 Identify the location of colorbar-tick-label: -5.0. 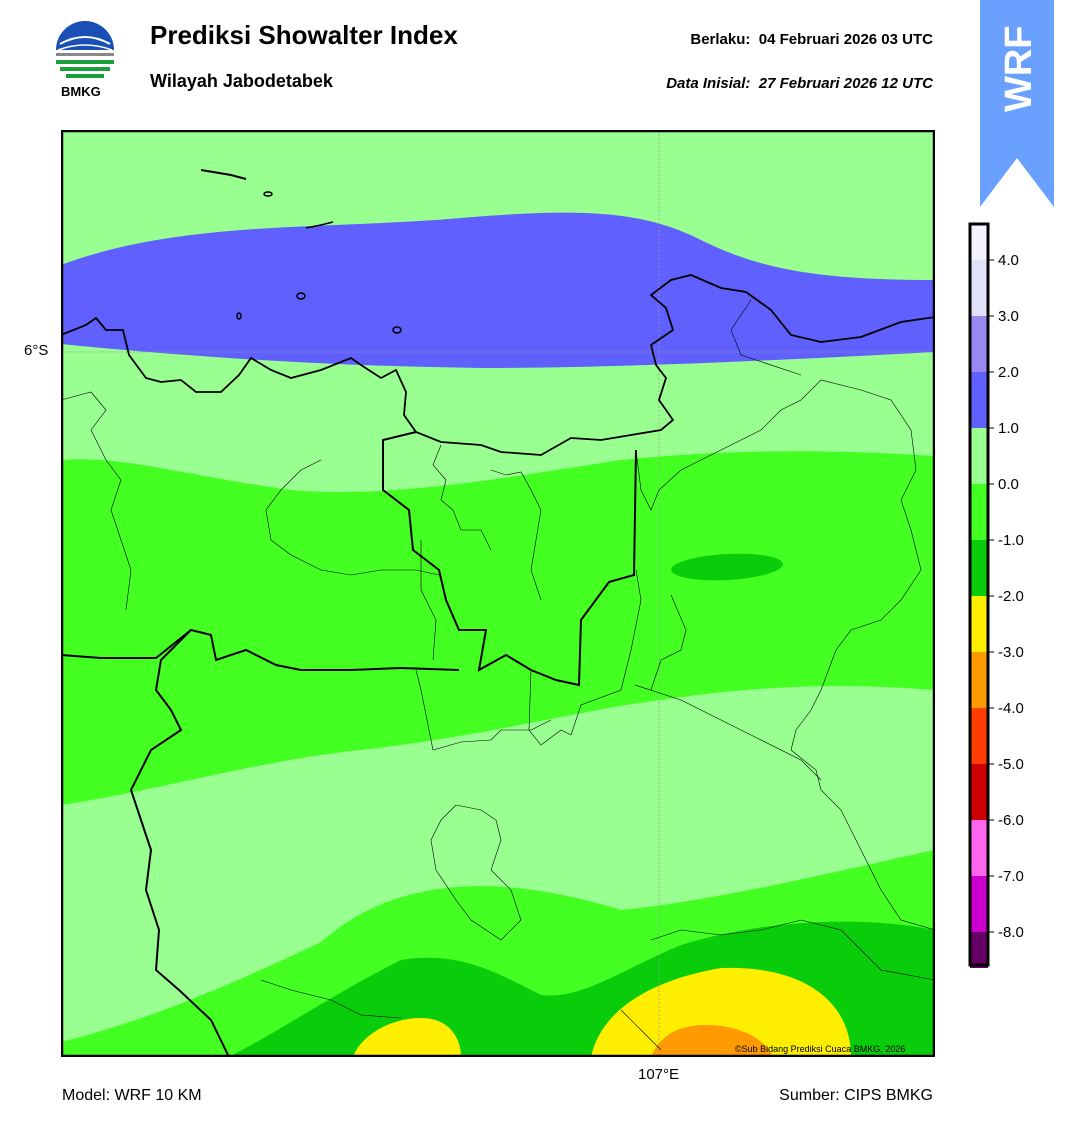
(1011, 764).